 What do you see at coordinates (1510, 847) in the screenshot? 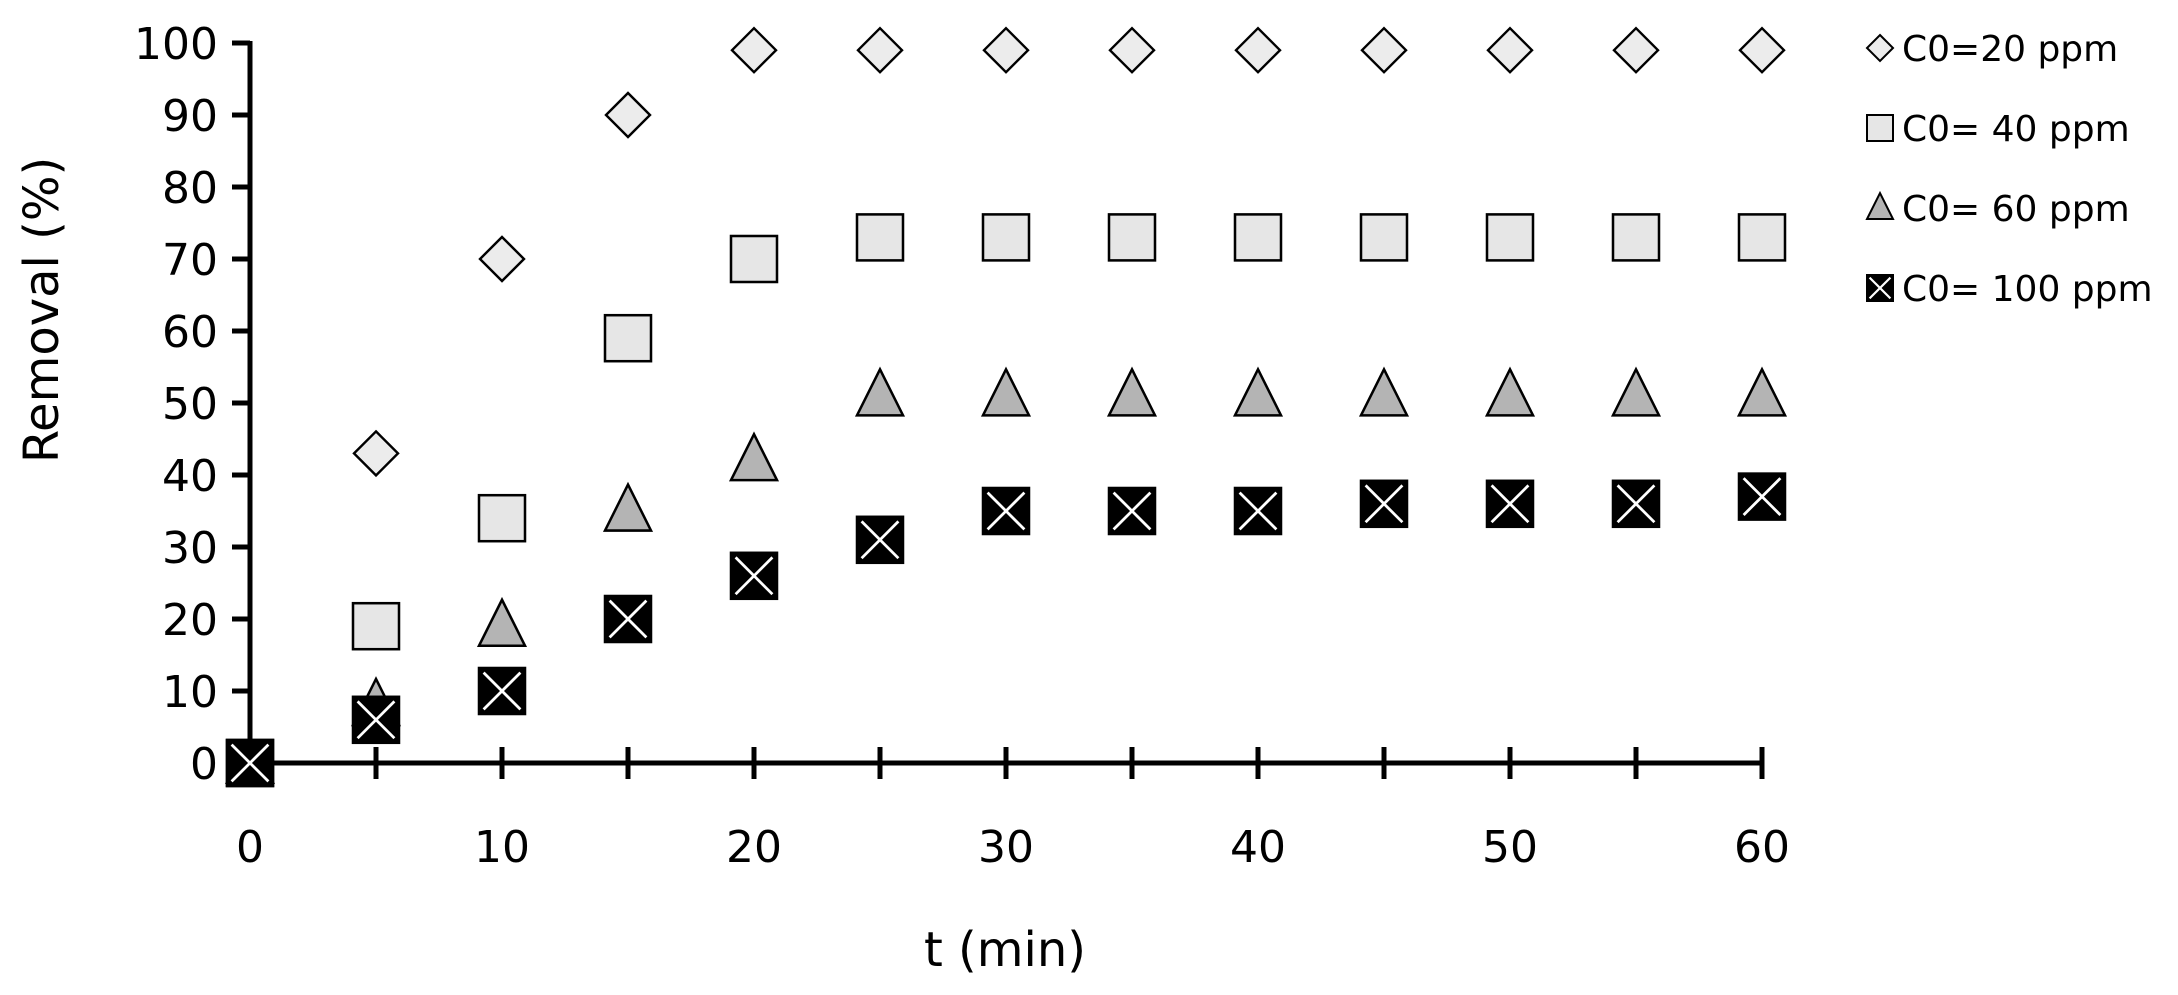
I see `x-tick-label: 50` at bounding box center [1510, 847].